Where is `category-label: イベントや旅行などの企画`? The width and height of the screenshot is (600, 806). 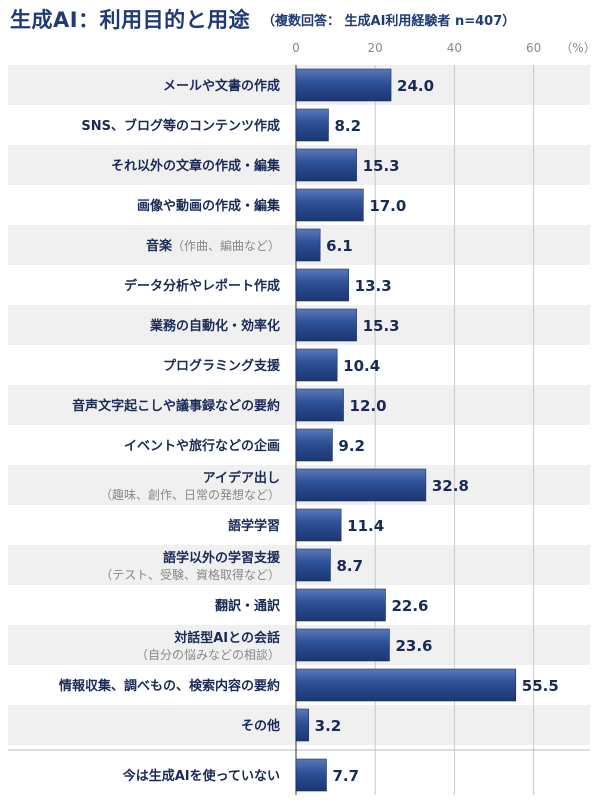
category-label: イベントや旅行などの企画 is located at coordinates (202, 446).